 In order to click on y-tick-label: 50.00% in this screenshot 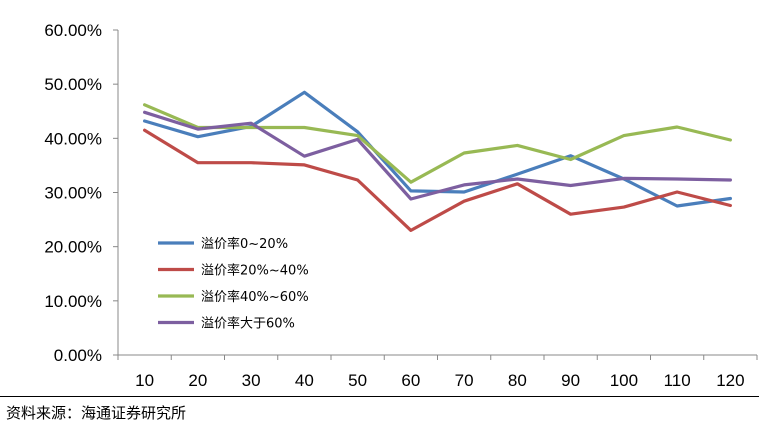, I will do `click(73, 84)`.